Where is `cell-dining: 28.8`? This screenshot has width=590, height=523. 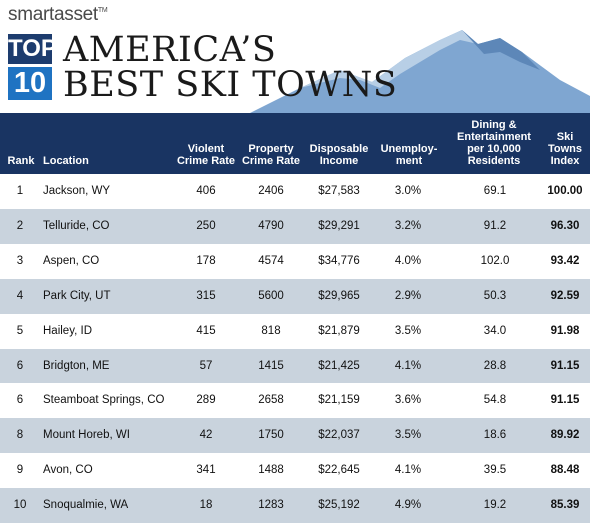 cell-dining: 28.8 is located at coordinates (495, 365).